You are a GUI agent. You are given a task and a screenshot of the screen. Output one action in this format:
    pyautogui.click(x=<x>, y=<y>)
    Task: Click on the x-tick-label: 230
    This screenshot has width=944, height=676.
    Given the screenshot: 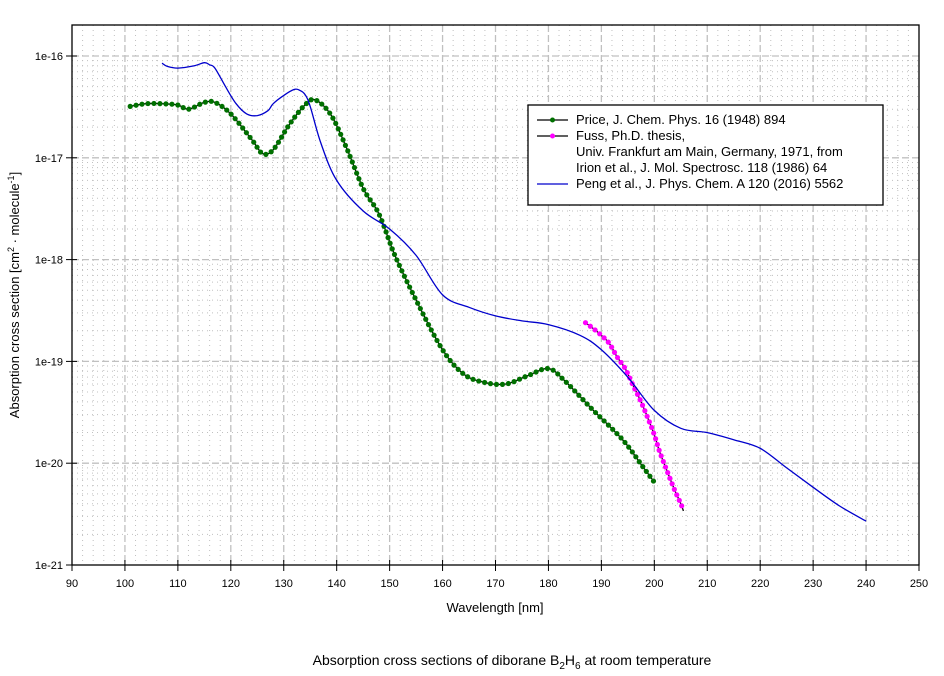 What is the action you would take?
    pyautogui.click(x=813, y=584)
    